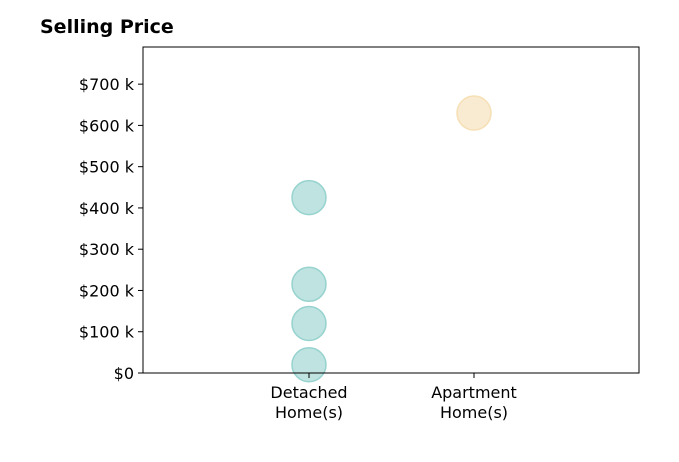  I want to click on y-tick-label: $200 k, so click(107, 290).